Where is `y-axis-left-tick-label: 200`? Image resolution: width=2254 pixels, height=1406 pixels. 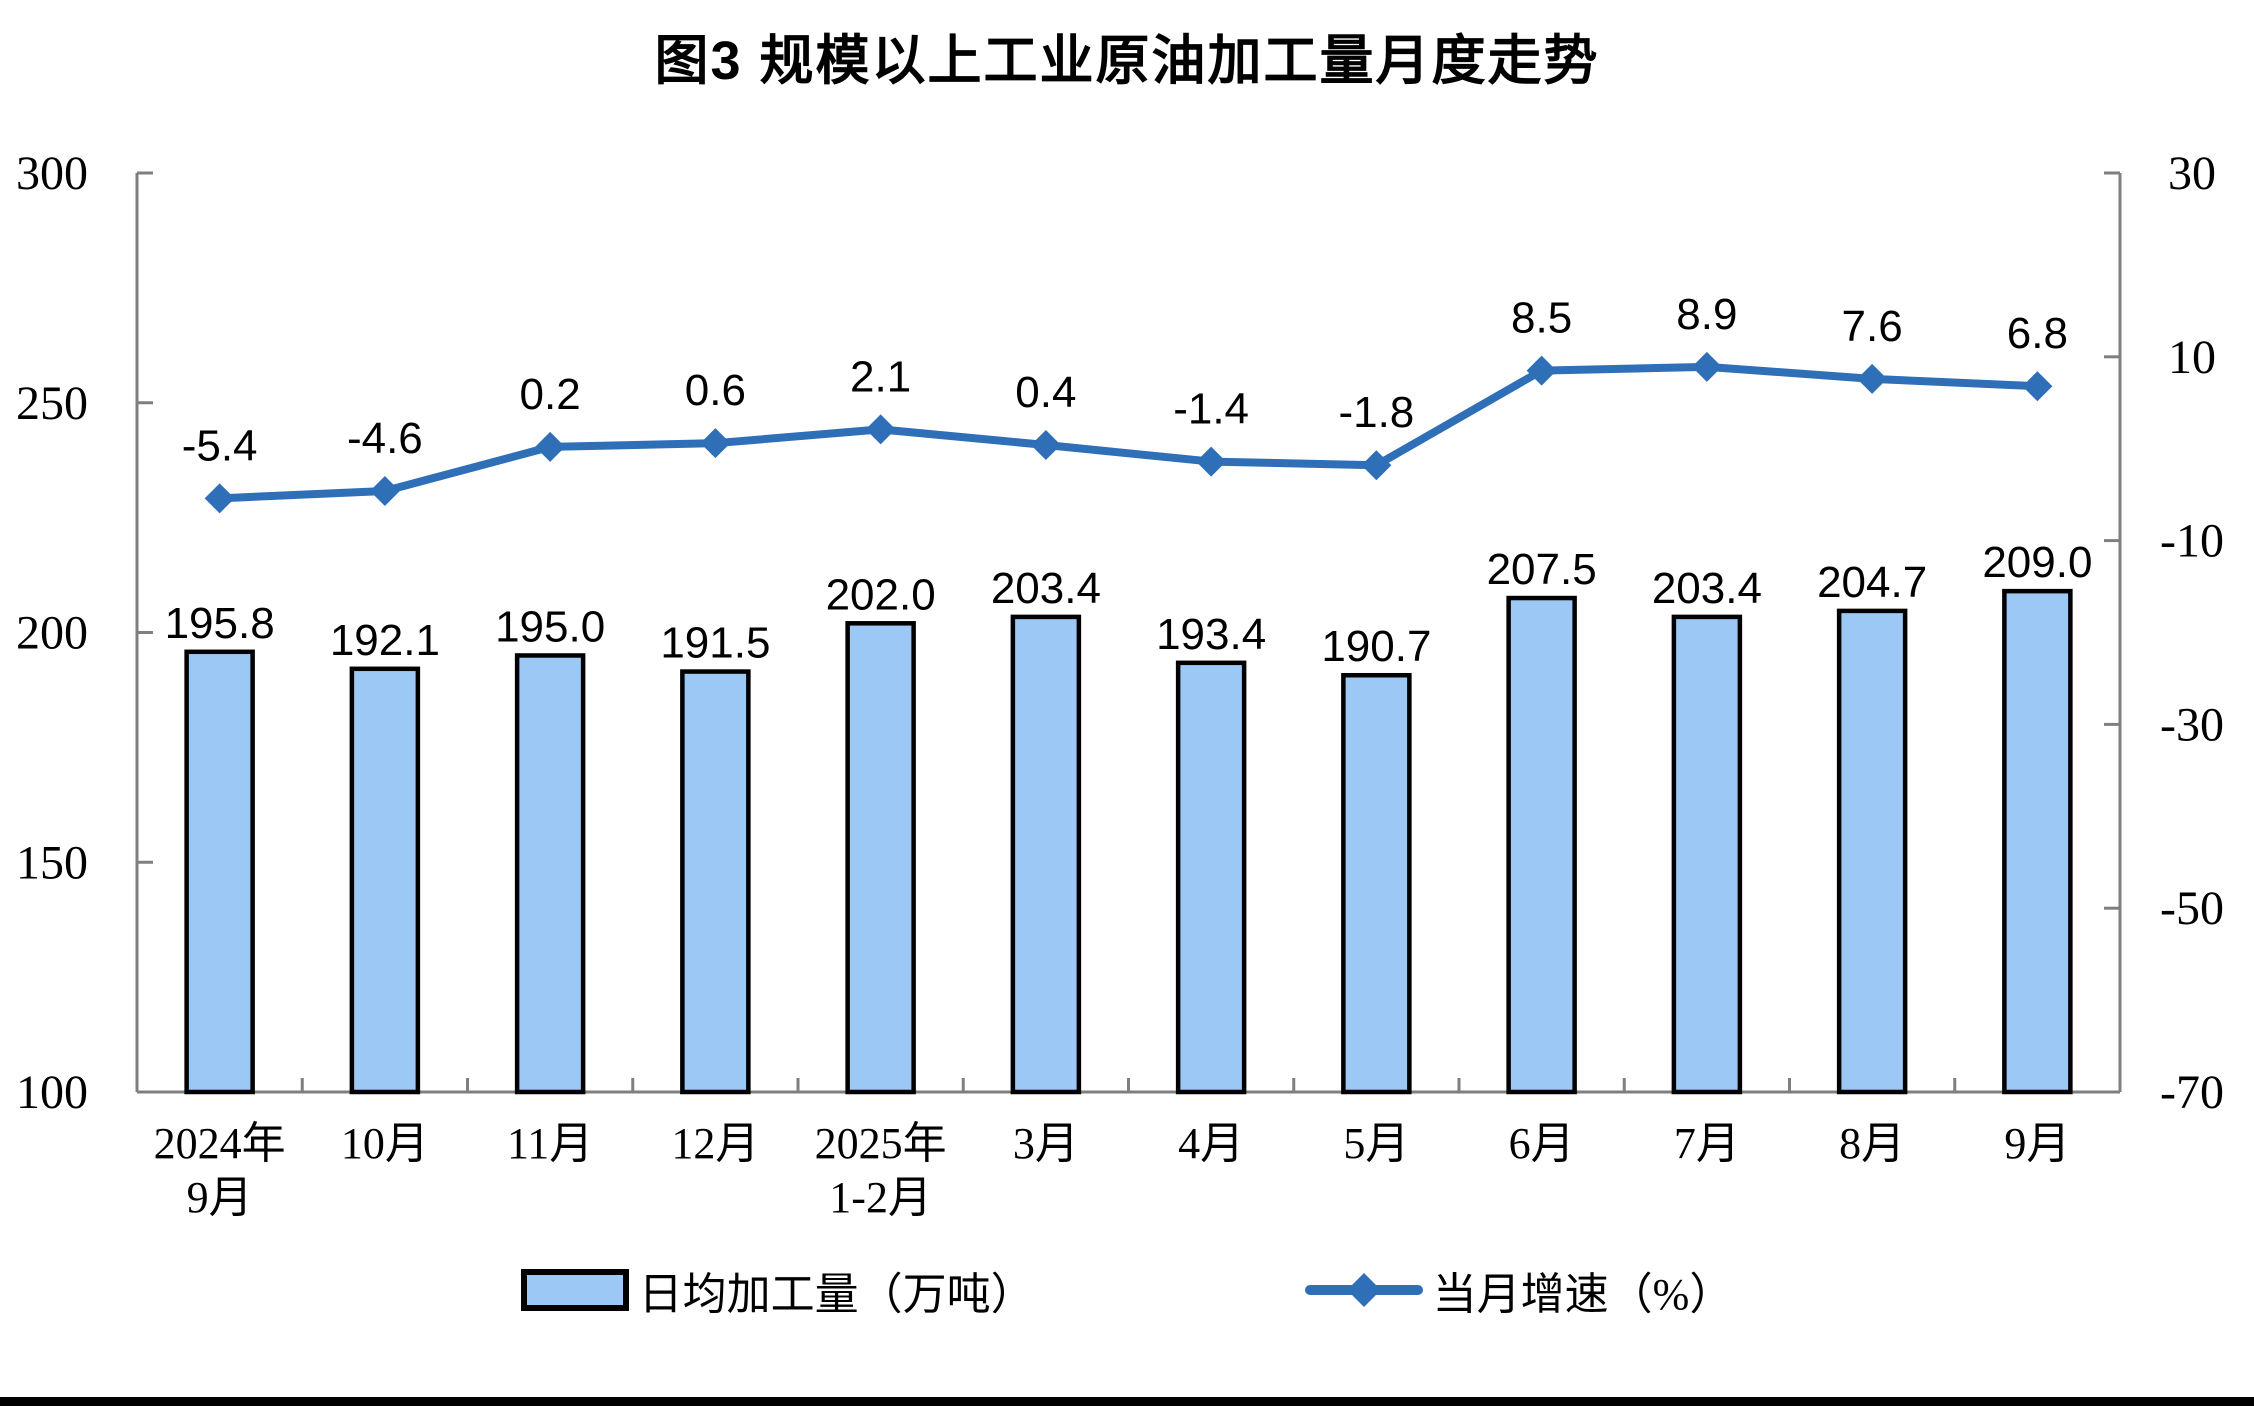
y-axis-left-tick-label: 200 is located at coordinates (52, 633).